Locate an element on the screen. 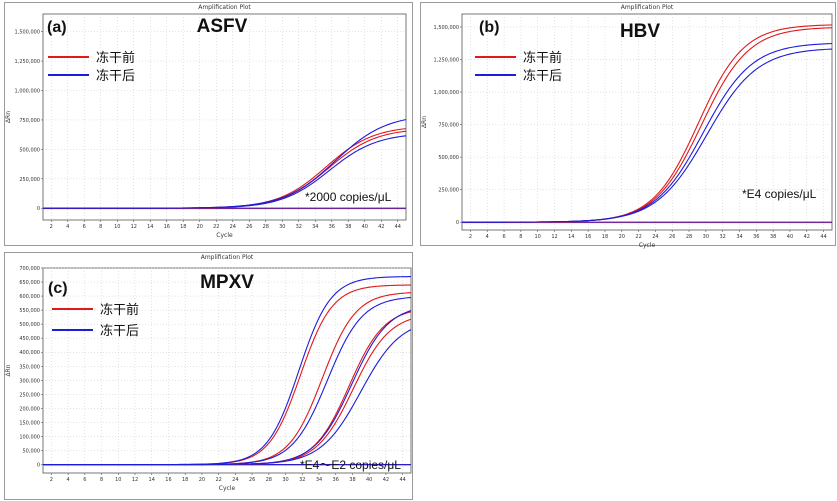 Image resolution: width=837 pixels, height=501 pixels. panel-label: (b) is located at coordinates (489, 27).